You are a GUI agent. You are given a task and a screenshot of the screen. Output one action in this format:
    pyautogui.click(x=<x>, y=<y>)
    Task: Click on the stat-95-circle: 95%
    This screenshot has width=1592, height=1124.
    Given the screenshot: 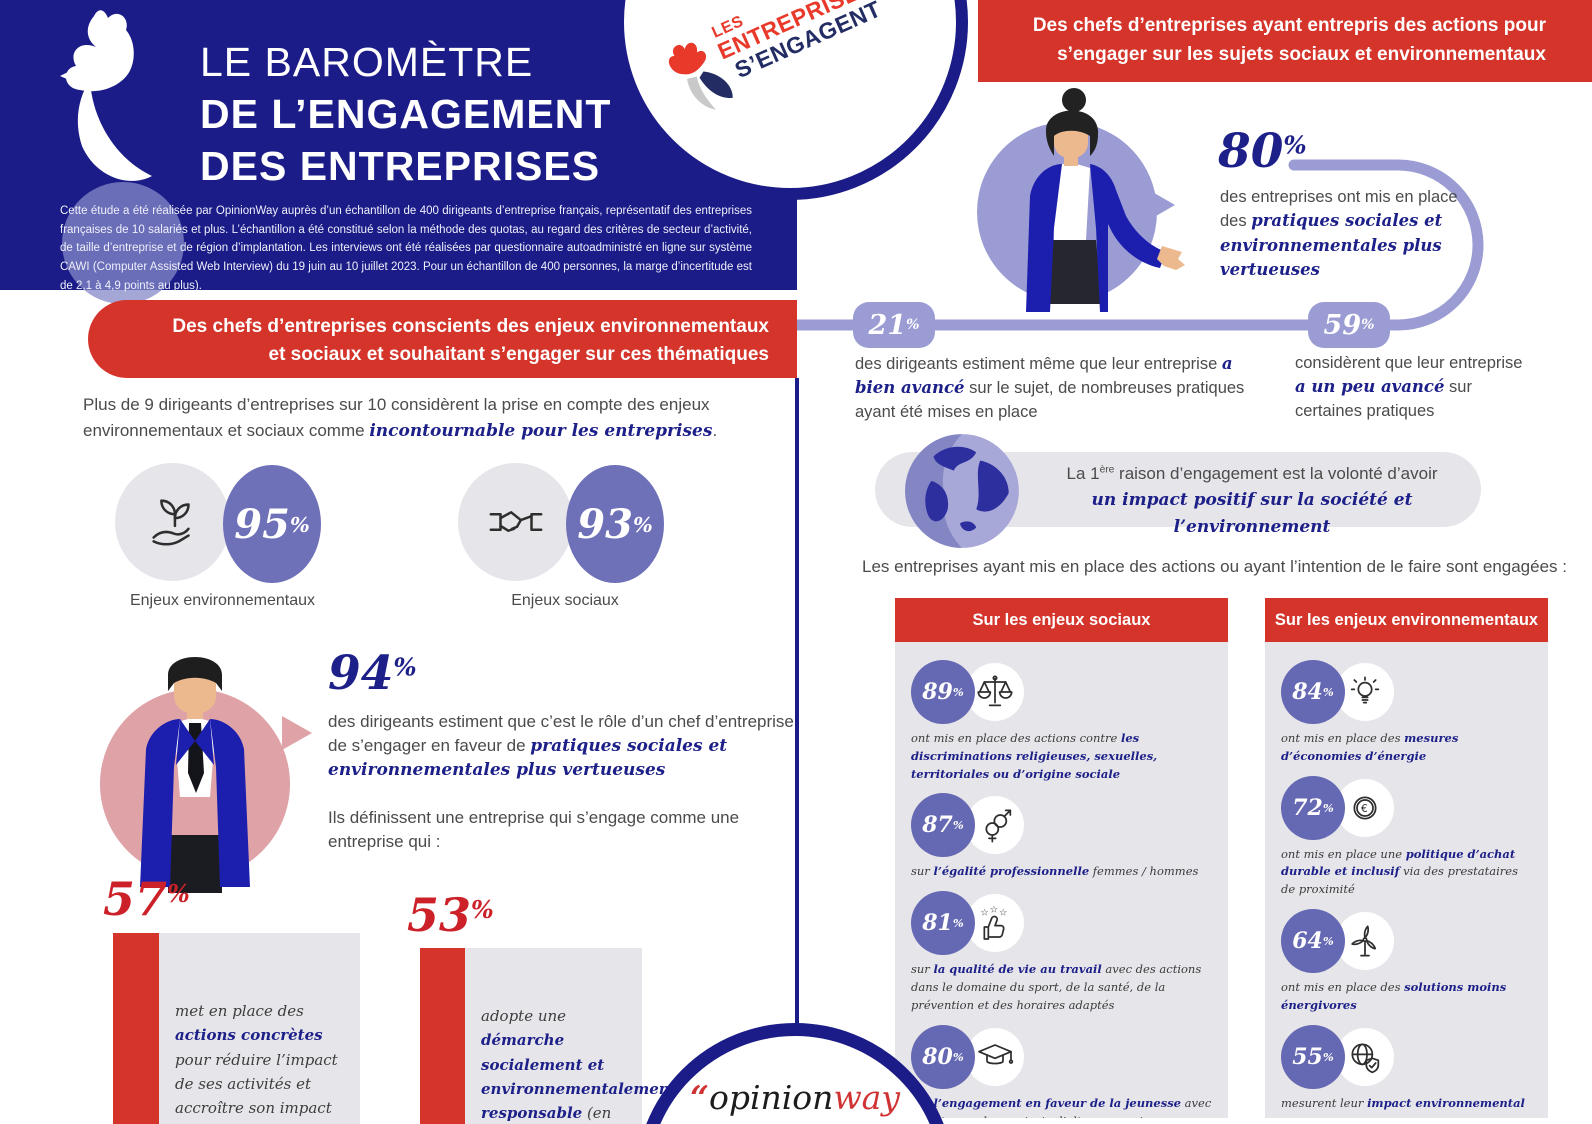 What is the action you would take?
    pyautogui.click(x=272, y=524)
    